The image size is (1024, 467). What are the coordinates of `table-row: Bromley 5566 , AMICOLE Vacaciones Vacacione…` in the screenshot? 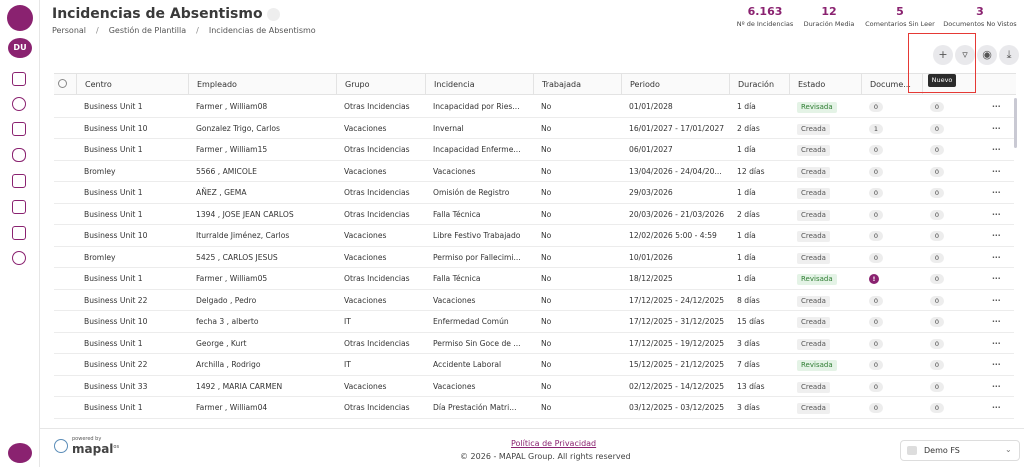 It's located at (534, 171).